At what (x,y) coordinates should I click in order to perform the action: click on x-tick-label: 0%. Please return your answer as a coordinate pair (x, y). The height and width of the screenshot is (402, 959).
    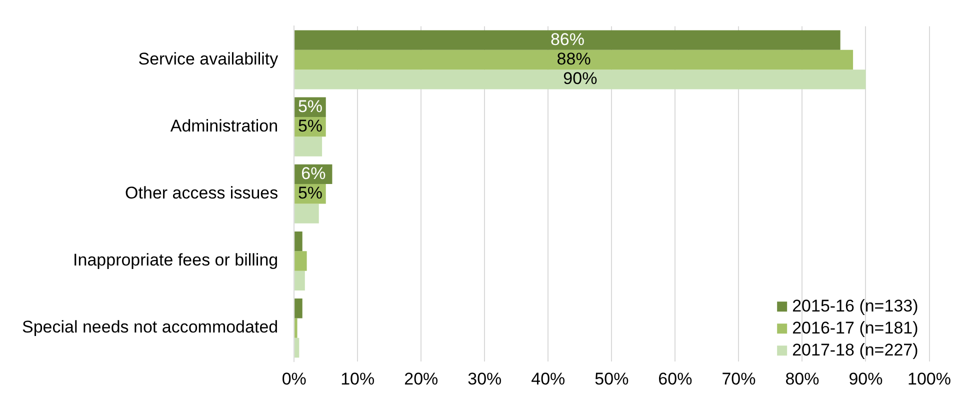
    Looking at the image, I should click on (294, 378).